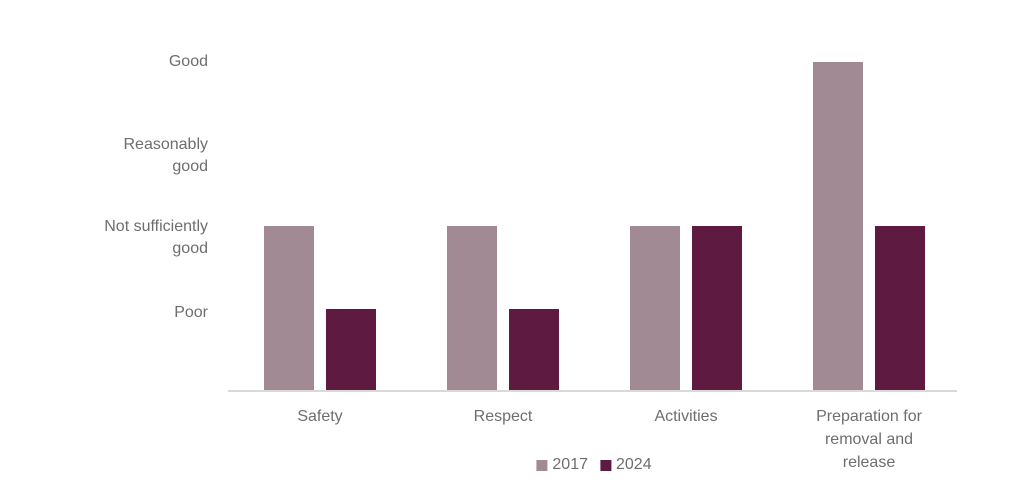  Describe the element at coordinates (534, 350) in the screenshot. I see `bar-2024-respect` at that location.